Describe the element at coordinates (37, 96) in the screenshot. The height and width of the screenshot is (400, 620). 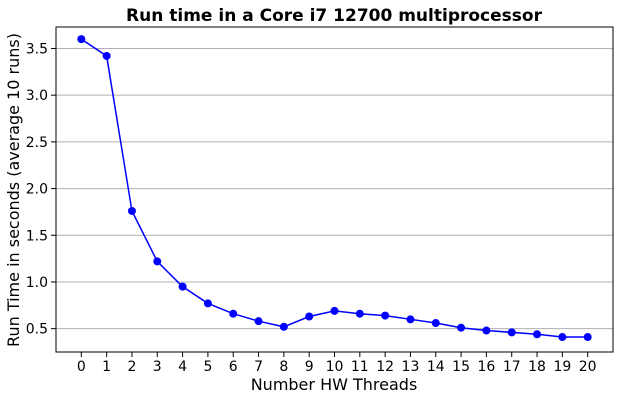
I see `y-tick-label: 3.0` at that location.